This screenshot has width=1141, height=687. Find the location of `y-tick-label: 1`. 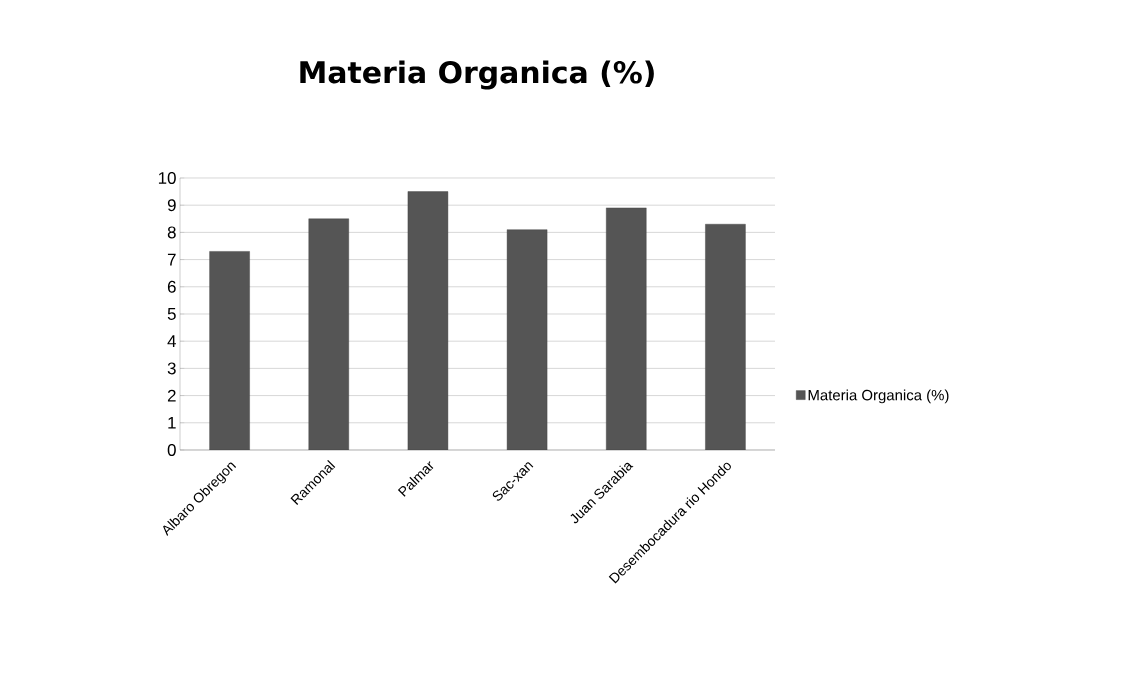

y-tick-label: 1 is located at coordinates (172, 422).